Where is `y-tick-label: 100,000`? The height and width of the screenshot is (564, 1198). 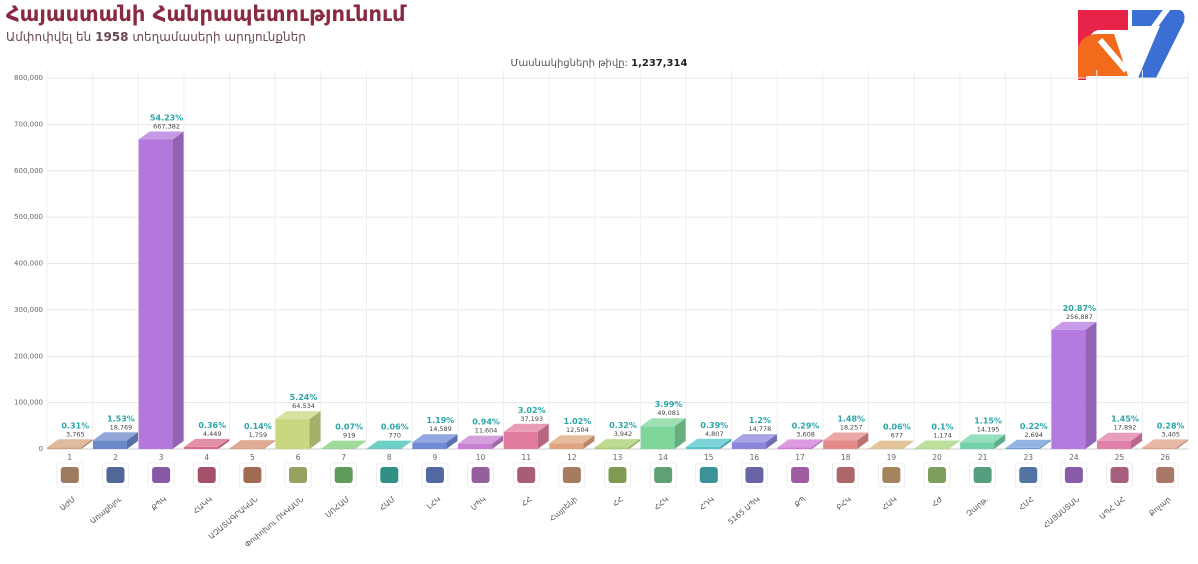 y-tick-label: 100,000 is located at coordinates (28, 403).